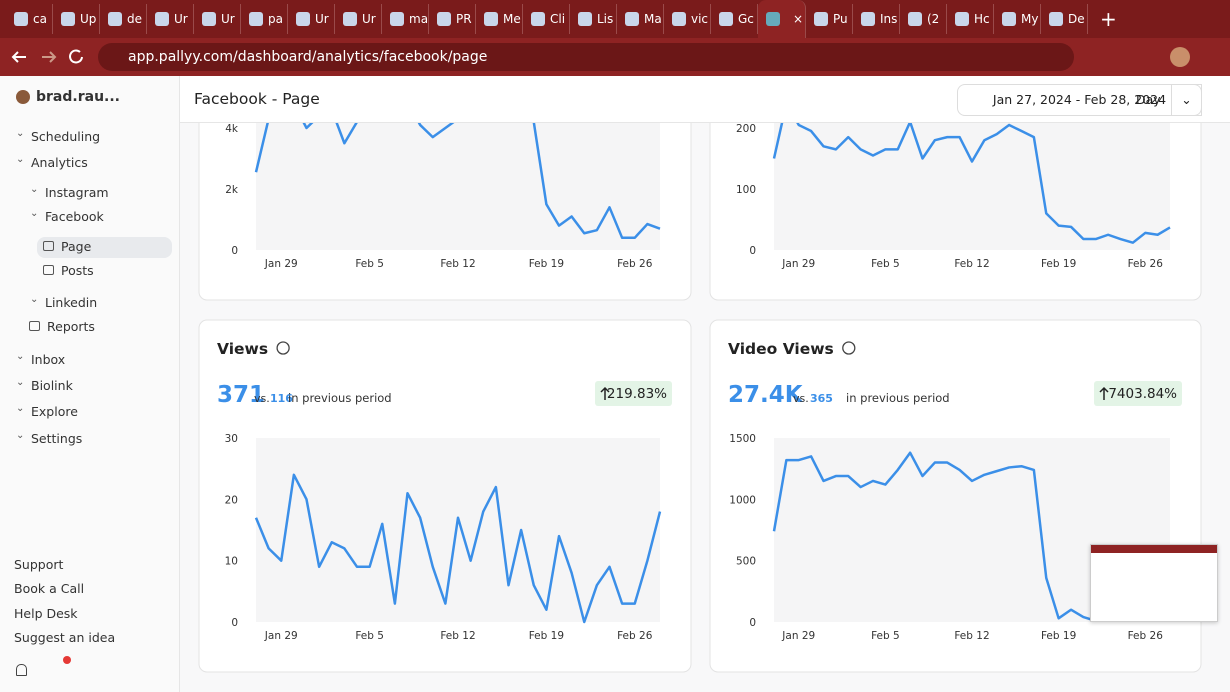 This screenshot has height=692, width=1230. I want to click on tab-title: Pu, so click(840, 19).